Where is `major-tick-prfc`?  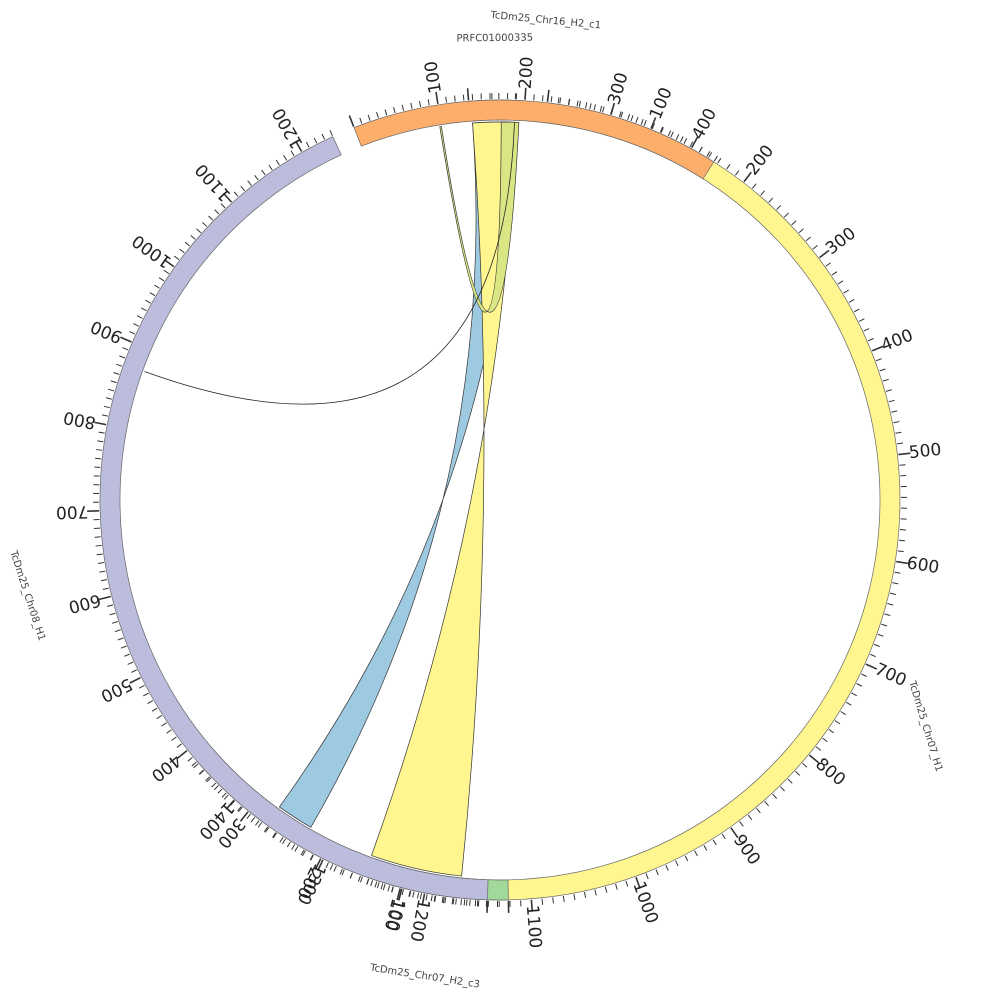
major-tick-prfc is located at coordinates (468, 94).